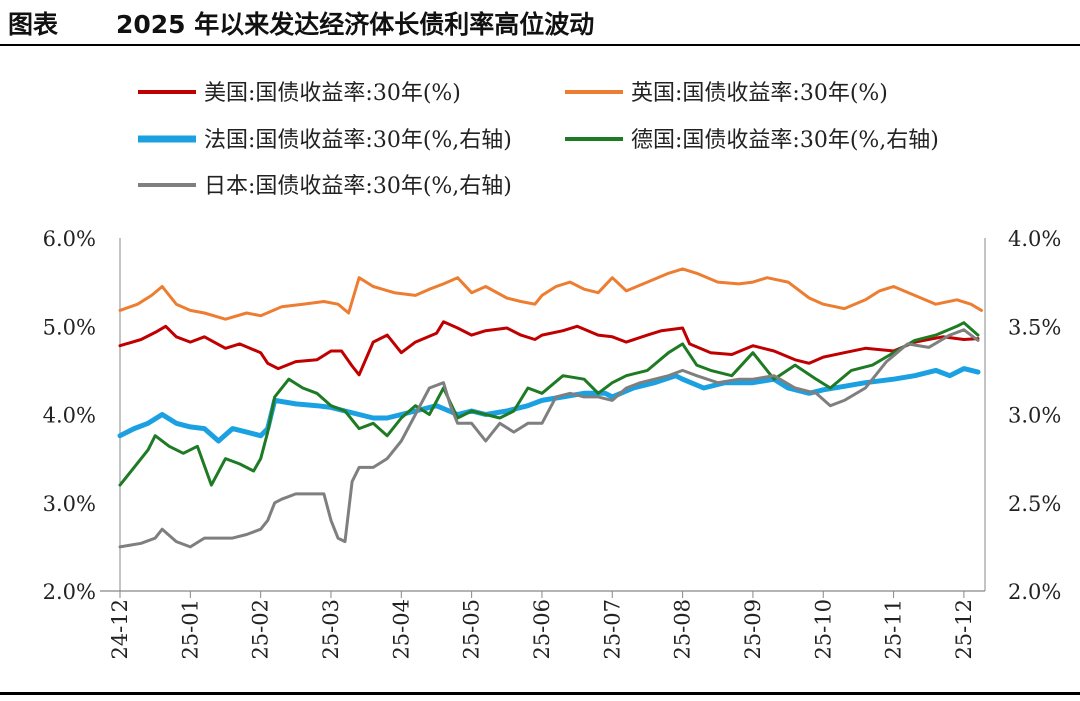  Describe the element at coordinates (550, 294) in the screenshot. I see `series-line-uk` at that location.